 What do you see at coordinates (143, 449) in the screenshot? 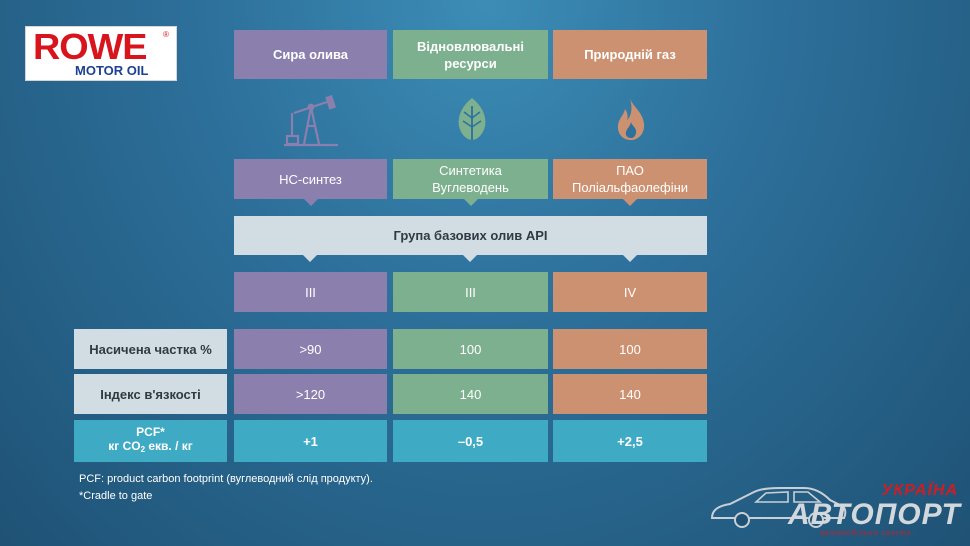
I see `pcf-unit-subscript: 2` at bounding box center [143, 449].